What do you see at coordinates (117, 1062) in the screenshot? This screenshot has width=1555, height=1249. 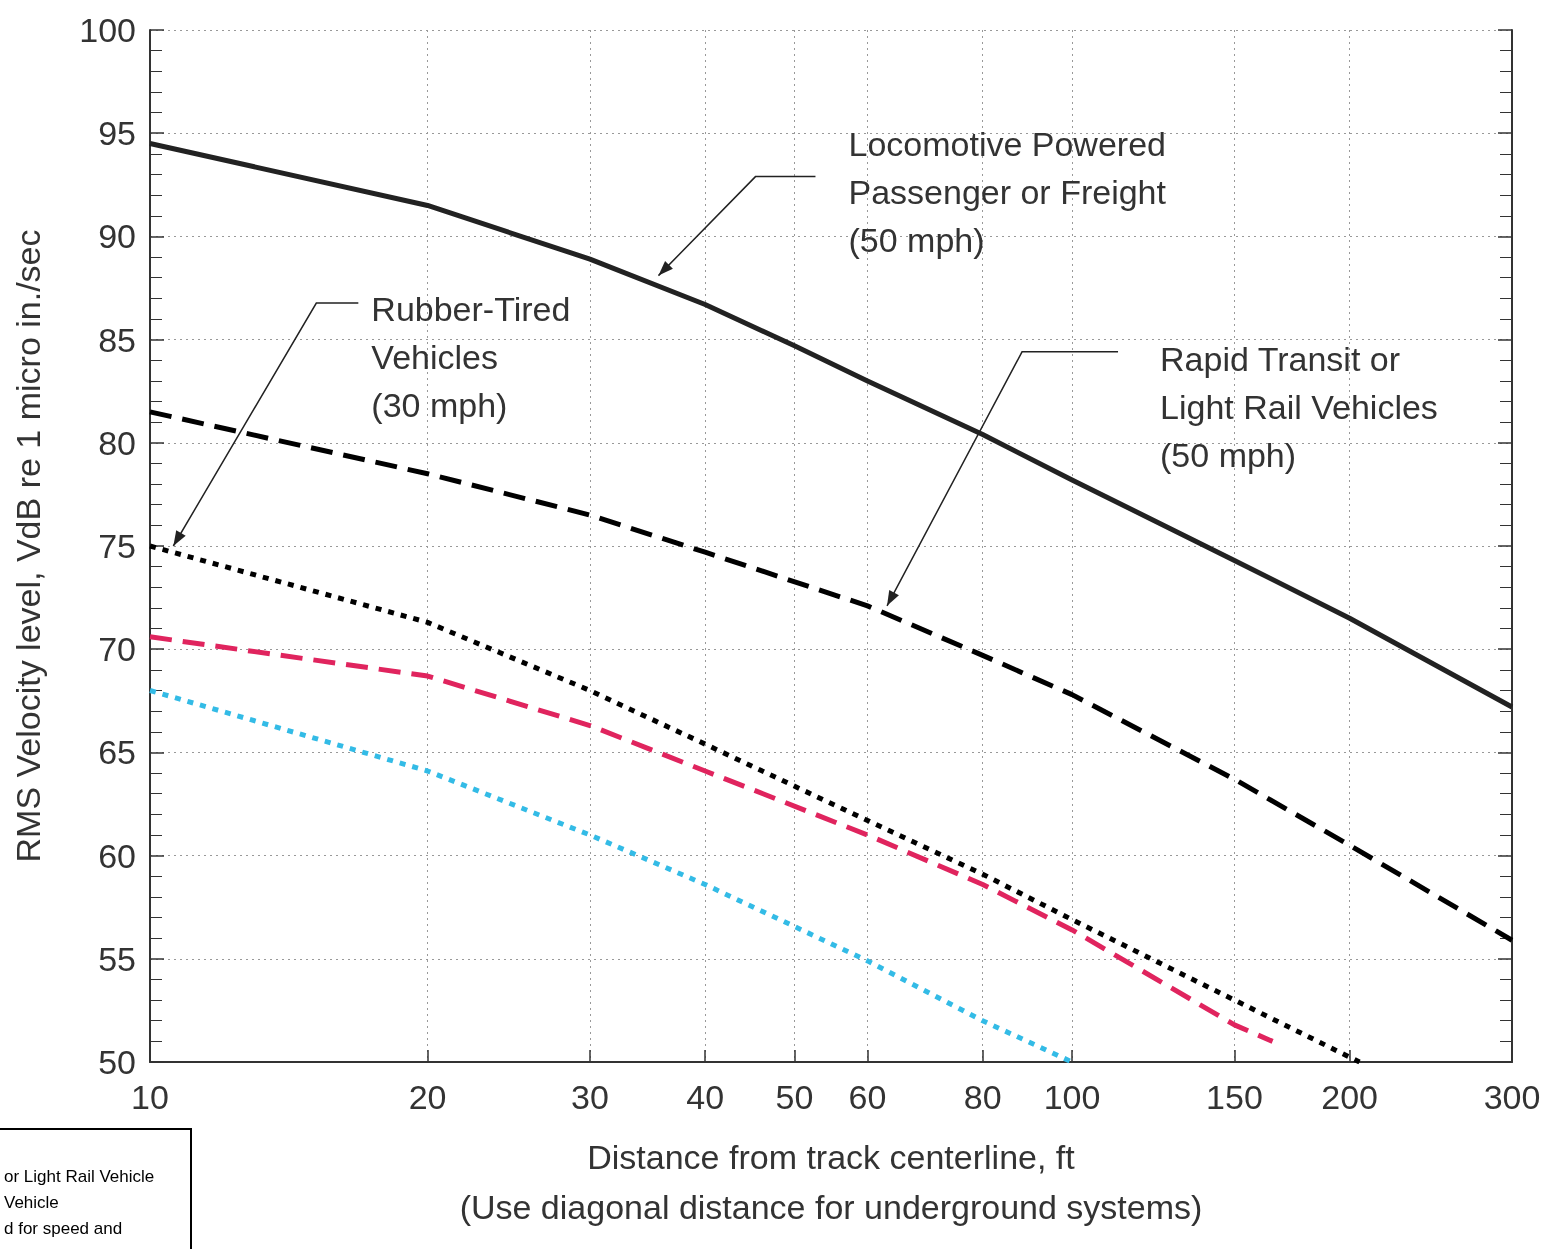 I see `y-tick-label: 50` at bounding box center [117, 1062].